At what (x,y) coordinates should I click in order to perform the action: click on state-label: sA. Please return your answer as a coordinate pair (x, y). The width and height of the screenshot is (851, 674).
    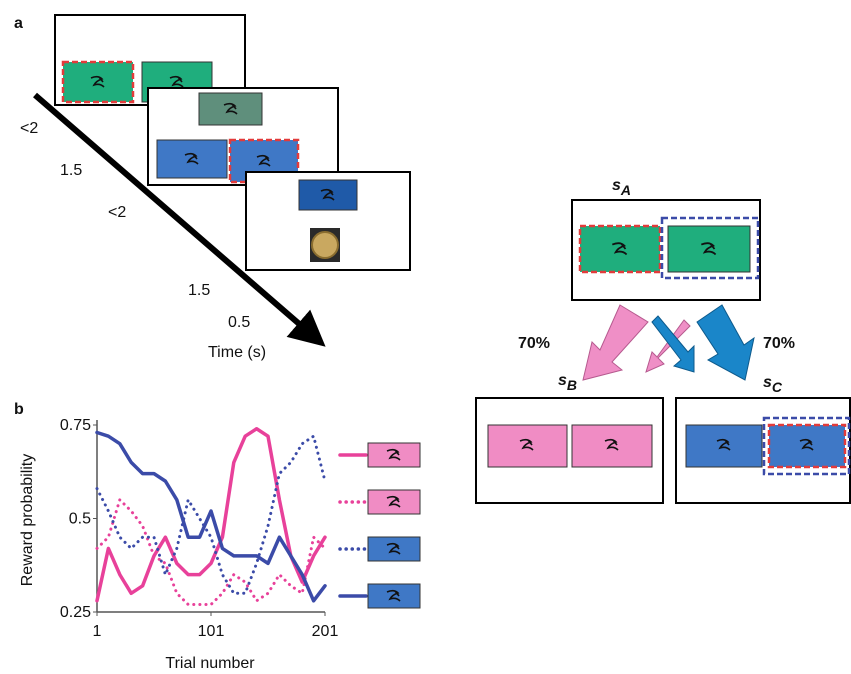
    Looking at the image, I should click on (621, 187).